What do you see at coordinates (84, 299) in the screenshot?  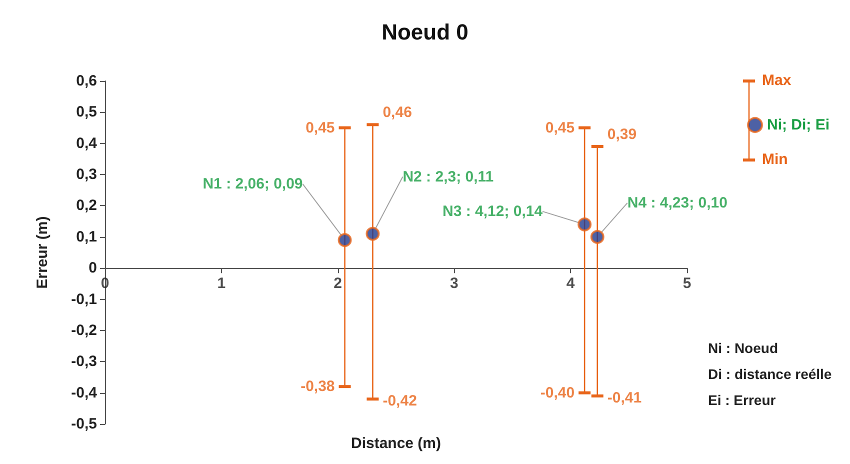 I see `y-tick-label: -0,1` at bounding box center [84, 299].